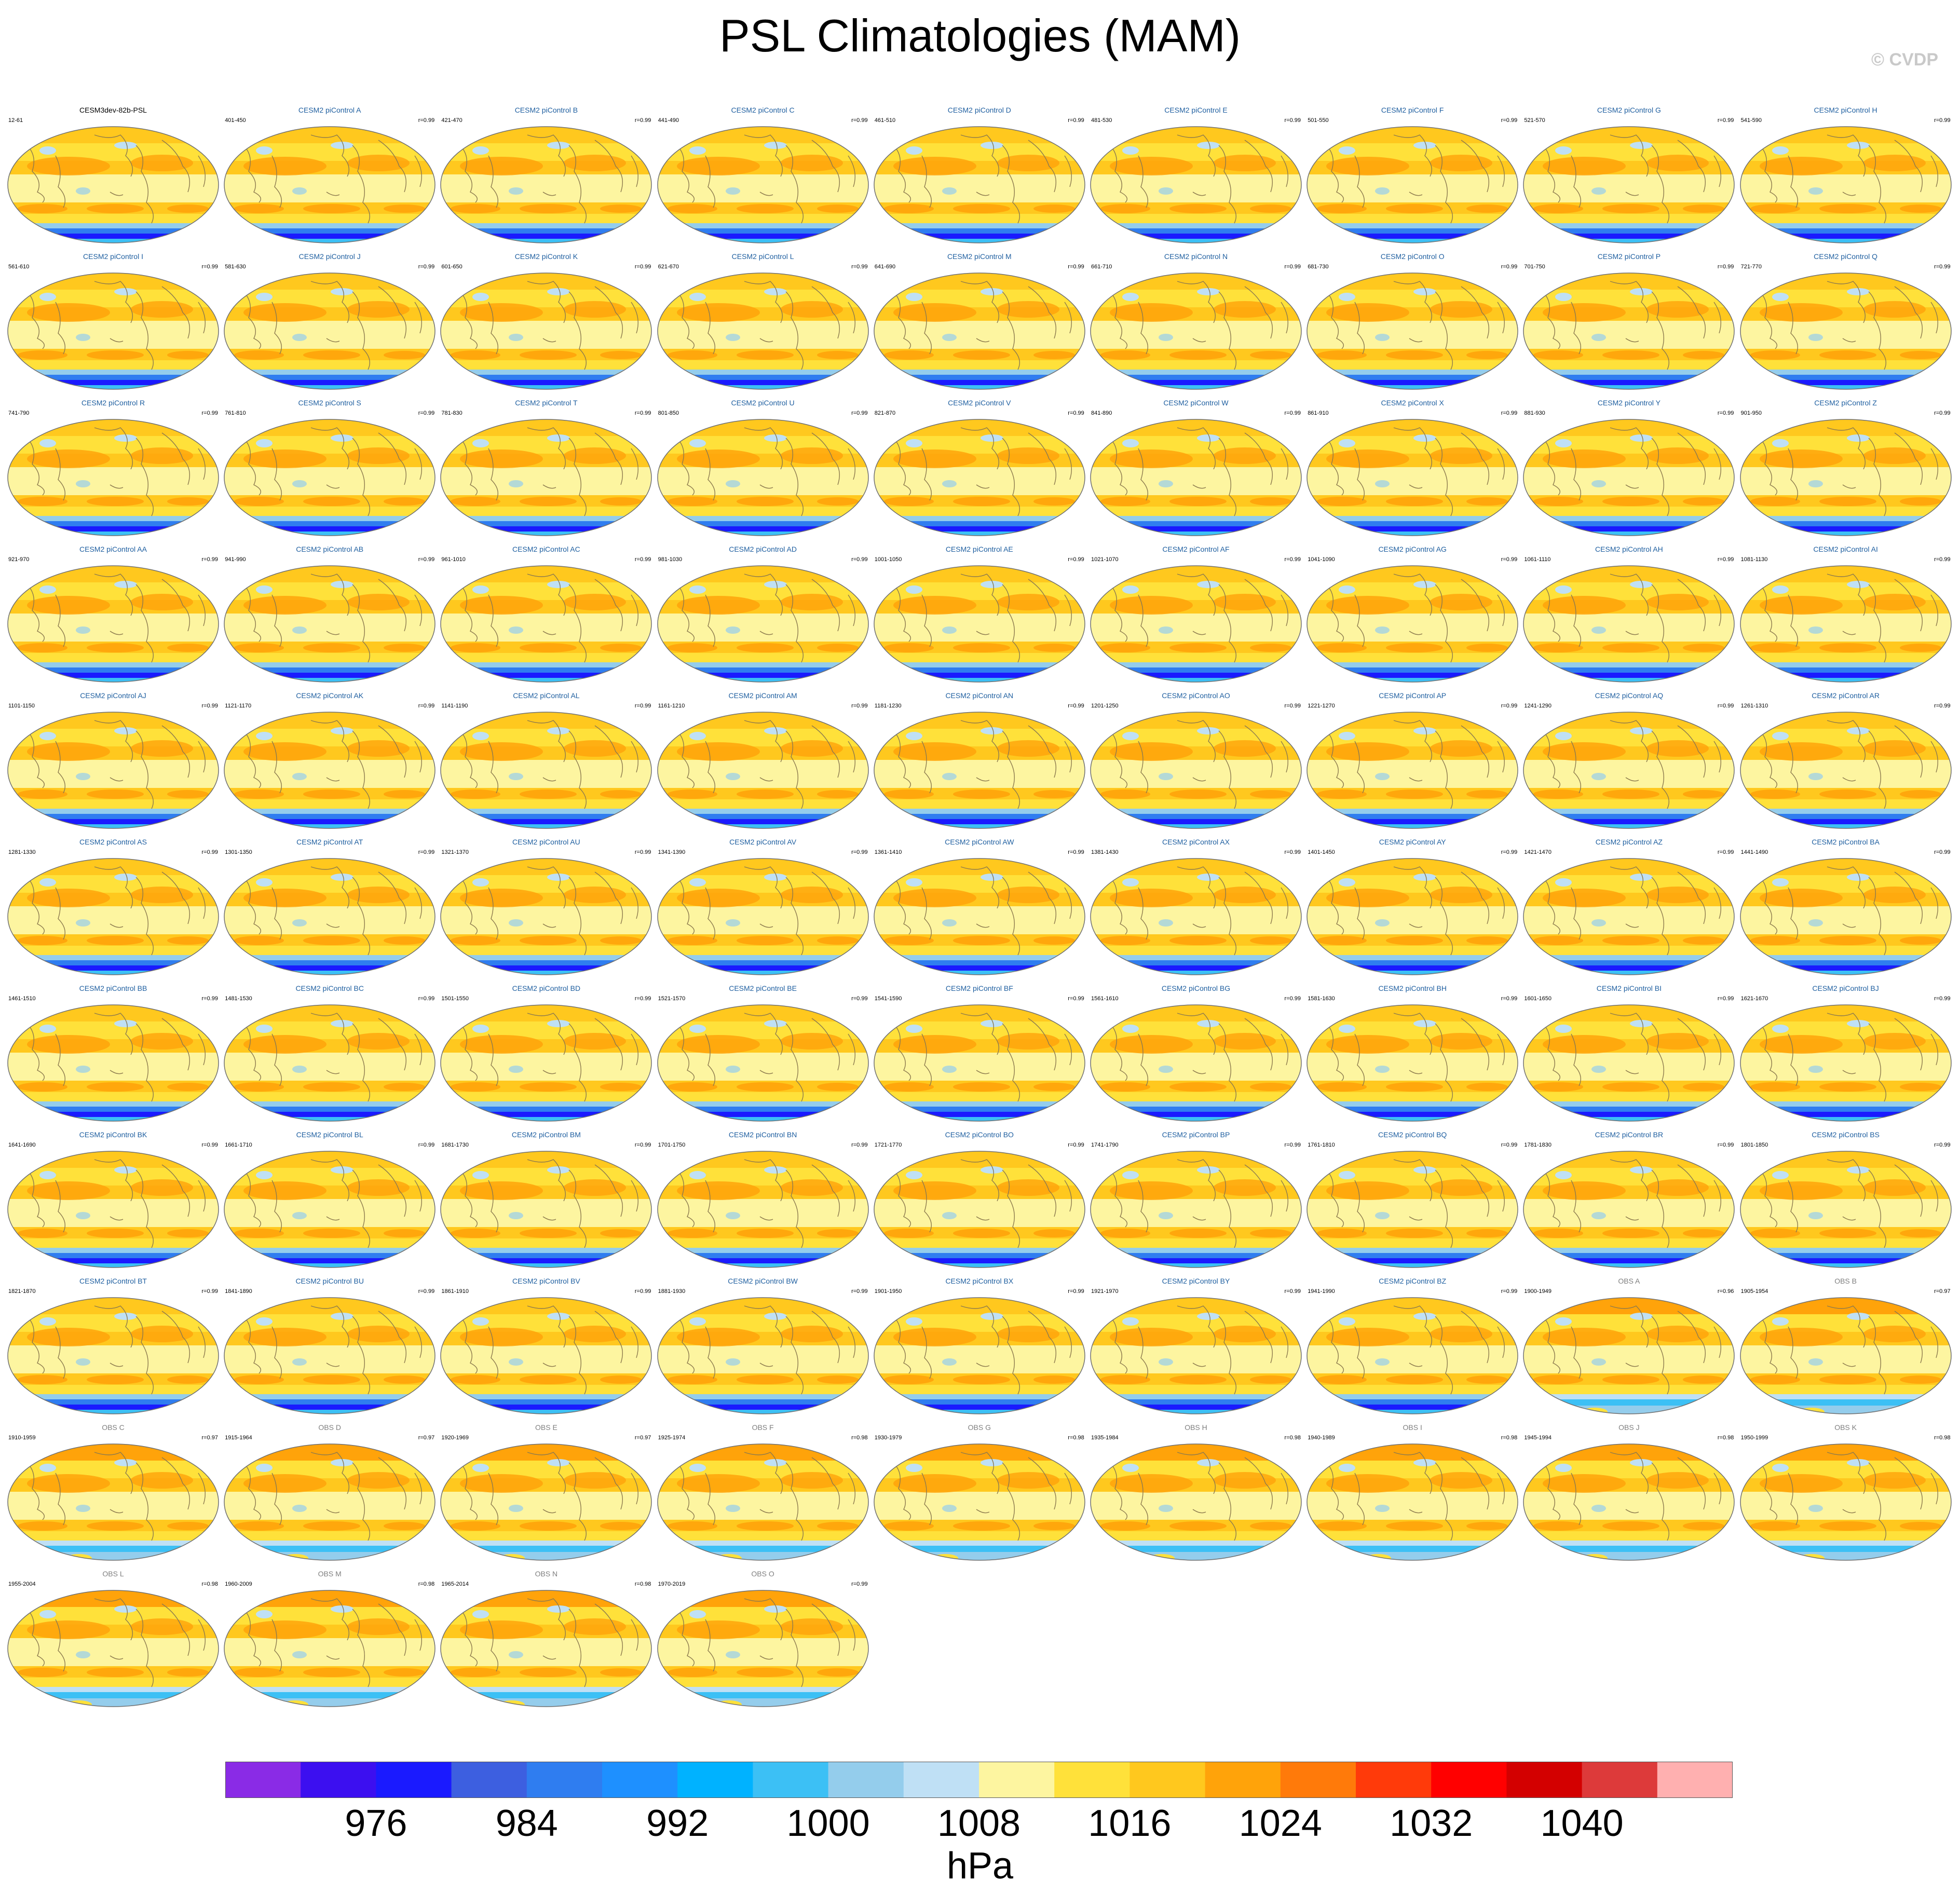 This screenshot has width=1960, height=1894. What do you see at coordinates (1629, 1053) in the screenshot?
I see `map-panel: CESM2 piControl BI 1601-1650 r=0.99` at bounding box center [1629, 1053].